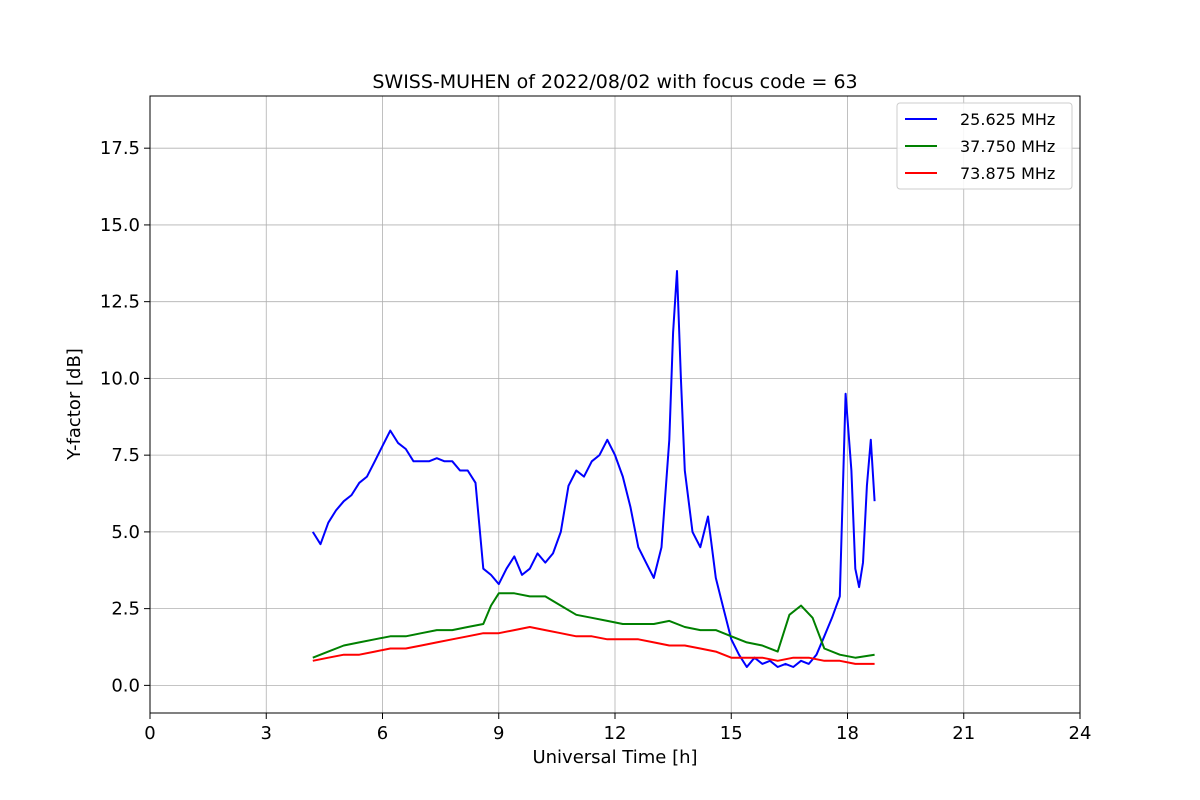 The width and height of the screenshot is (1200, 800). Describe the element at coordinates (615, 733) in the screenshot. I see `x-tick-label: 12` at that location.